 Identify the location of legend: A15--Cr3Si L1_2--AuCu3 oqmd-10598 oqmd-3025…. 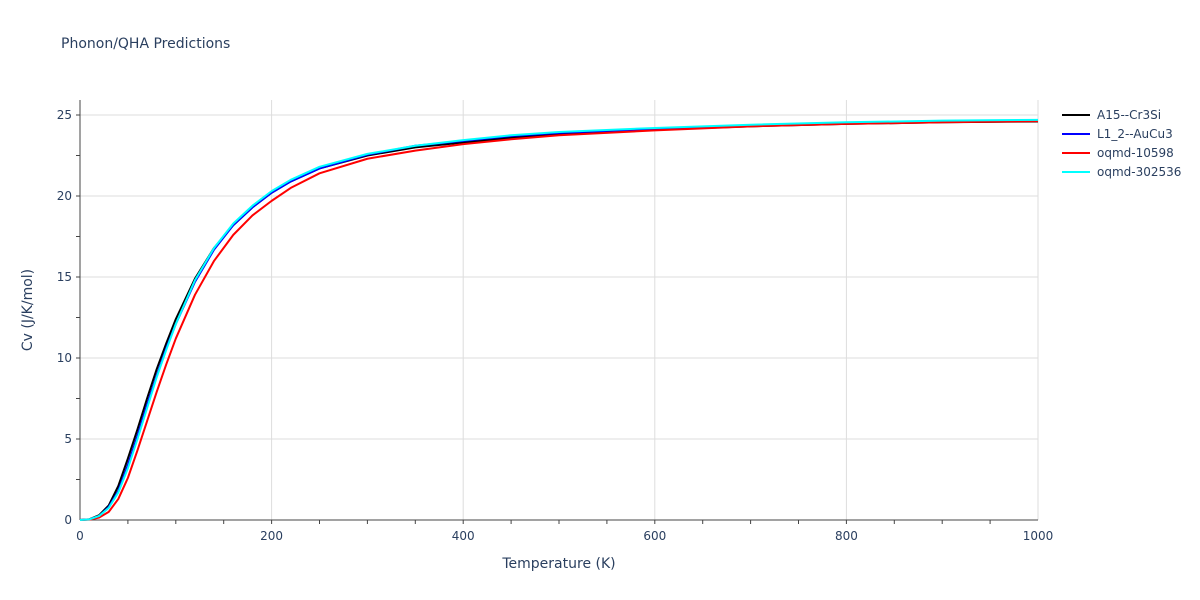
(1121, 143).